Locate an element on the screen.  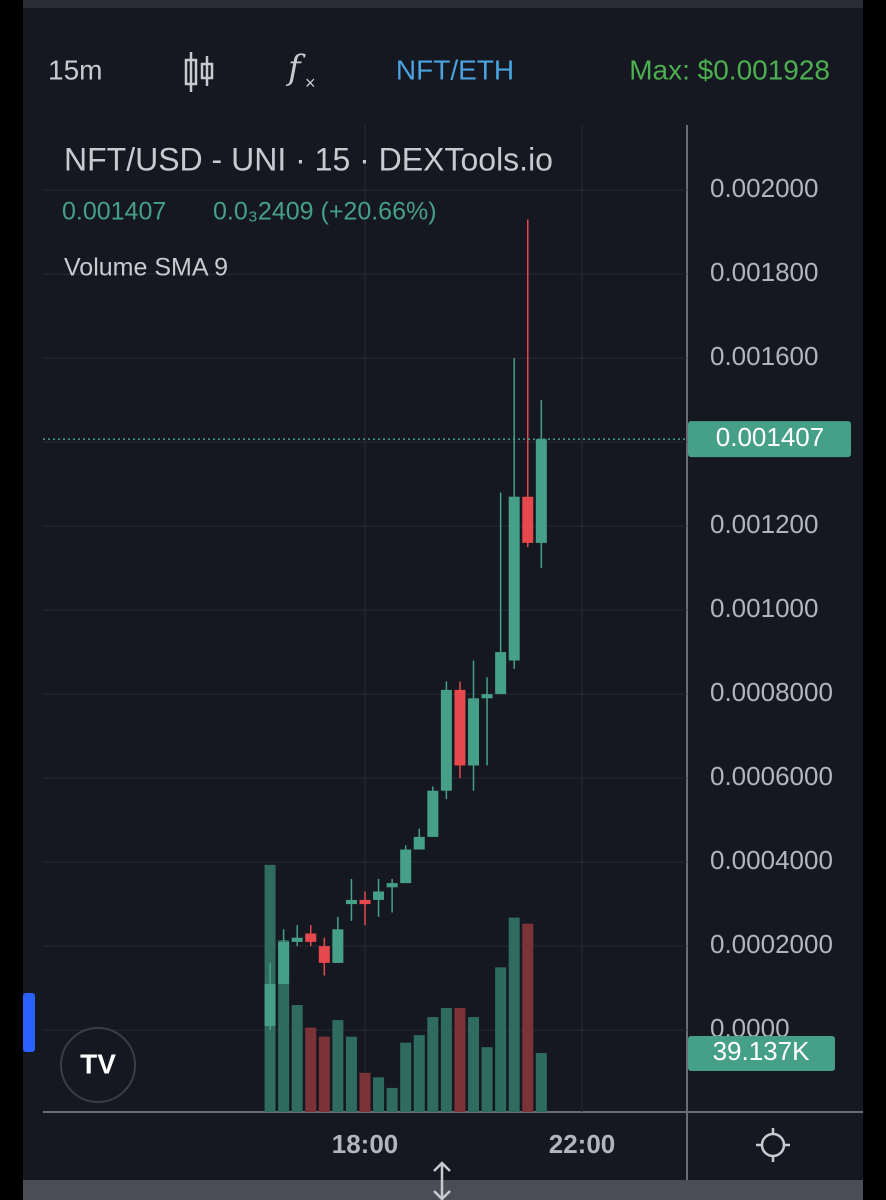
tv-logo-text: TV is located at coordinates (98, 1063).